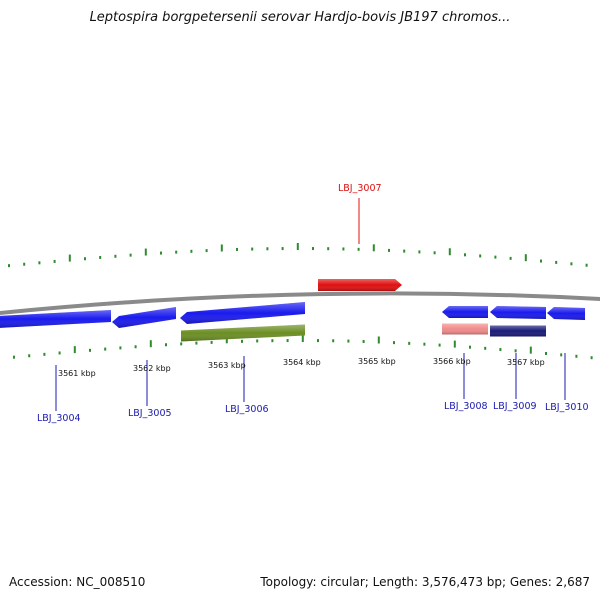 The height and width of the screenshot is (600, 600). I want to click on gene-label-lbj_3008: LBJ_3008, so click(466, 406).